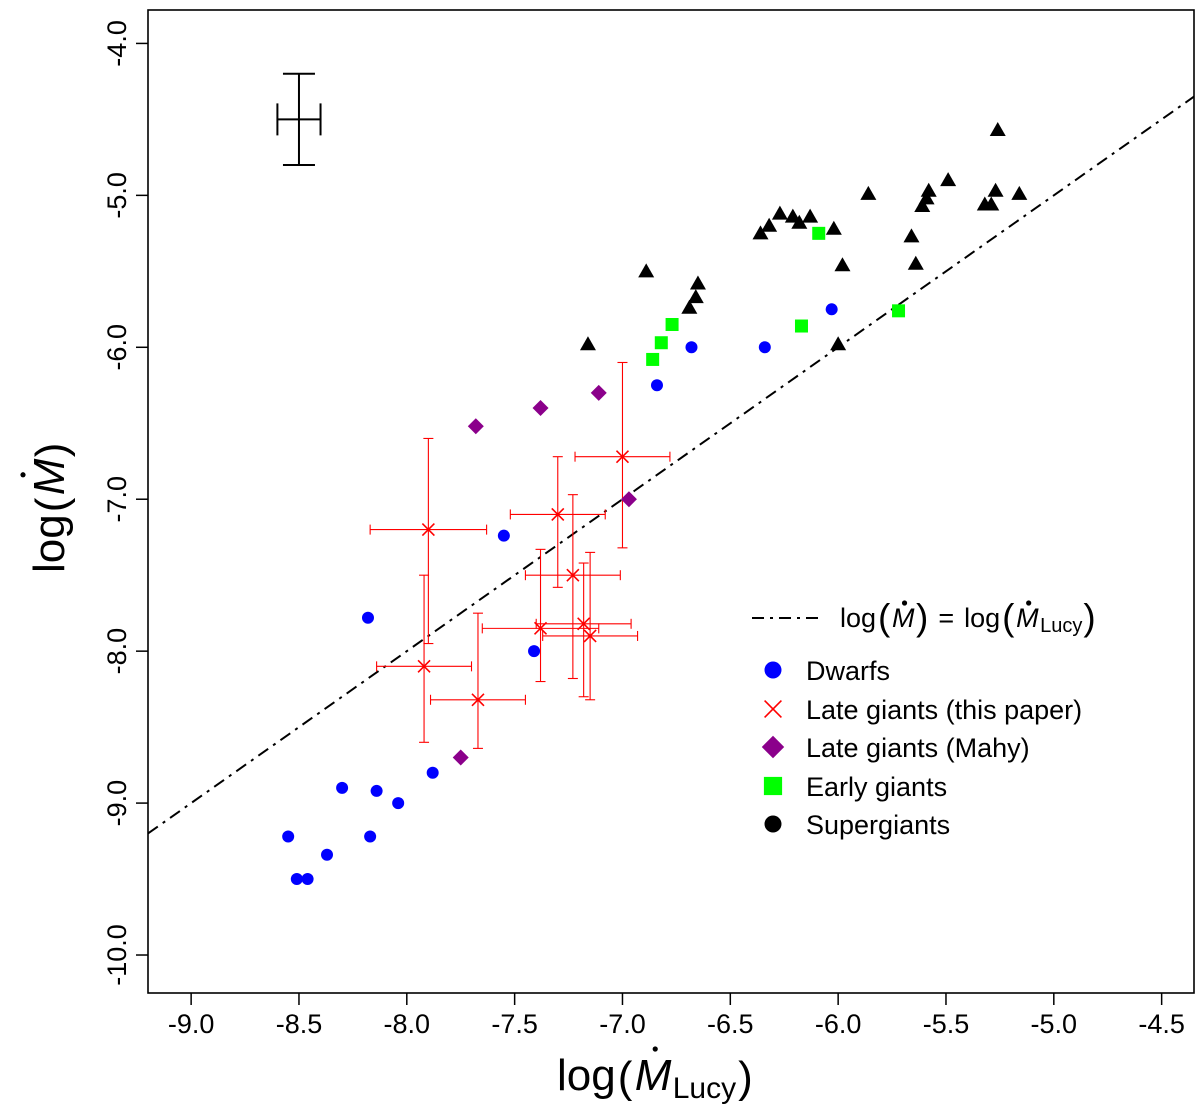  Describe the element at coordinates (876, 787) in the screenshot. I see `legend-label-early-giants: Early giants` at that location.